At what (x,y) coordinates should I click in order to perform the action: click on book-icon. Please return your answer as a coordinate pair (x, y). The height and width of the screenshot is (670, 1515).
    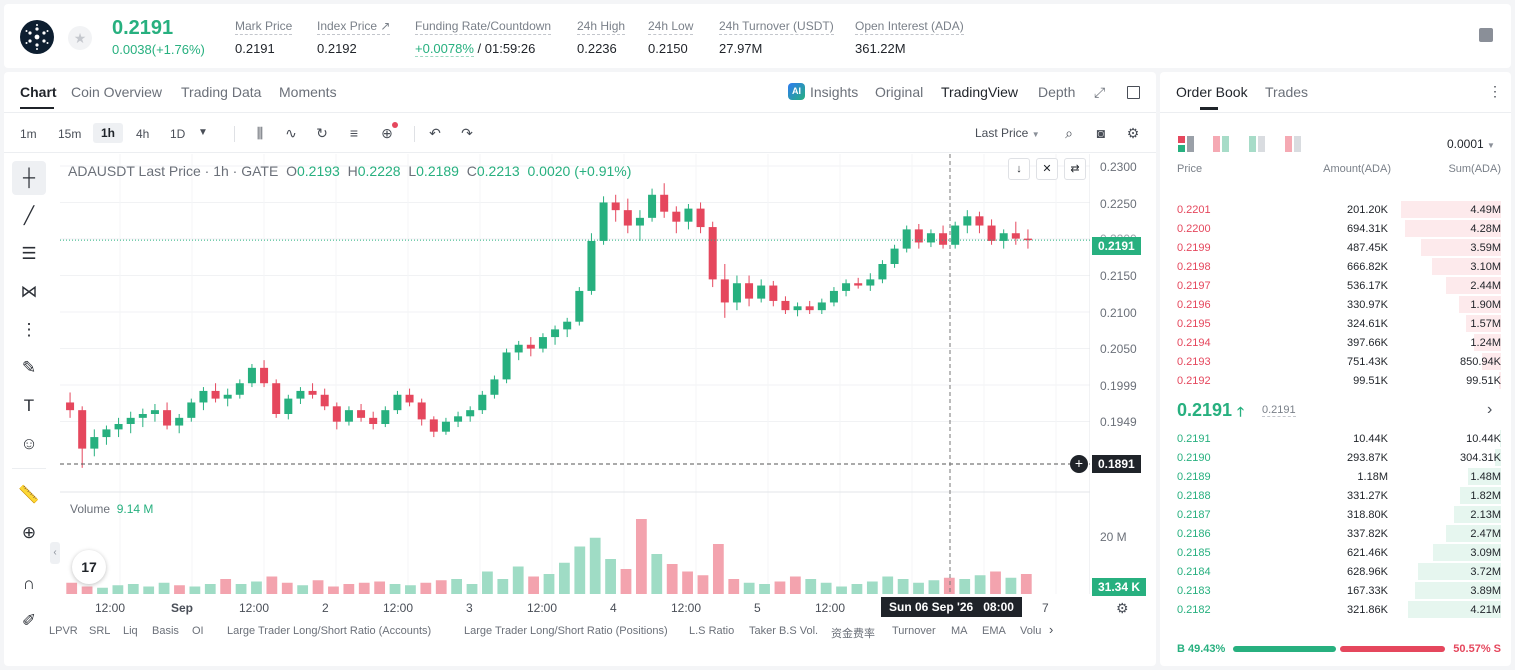
    Looking at the image, I should click on (1486, 35).